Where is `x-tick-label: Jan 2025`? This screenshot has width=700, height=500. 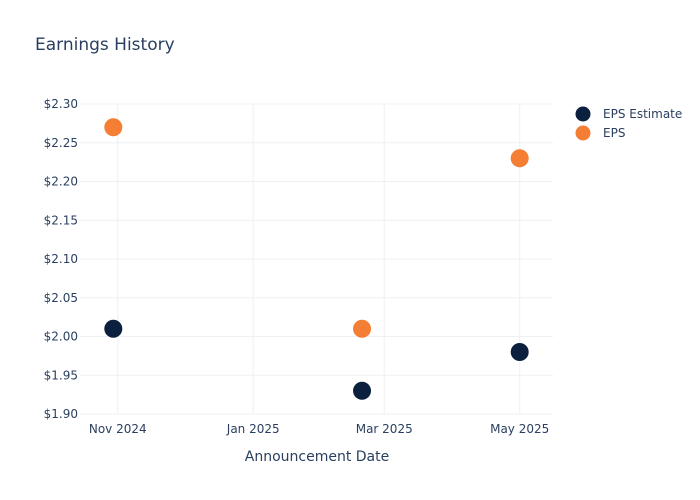 x-tick-label: Jan 2025 is located at coordinates (253, 429).